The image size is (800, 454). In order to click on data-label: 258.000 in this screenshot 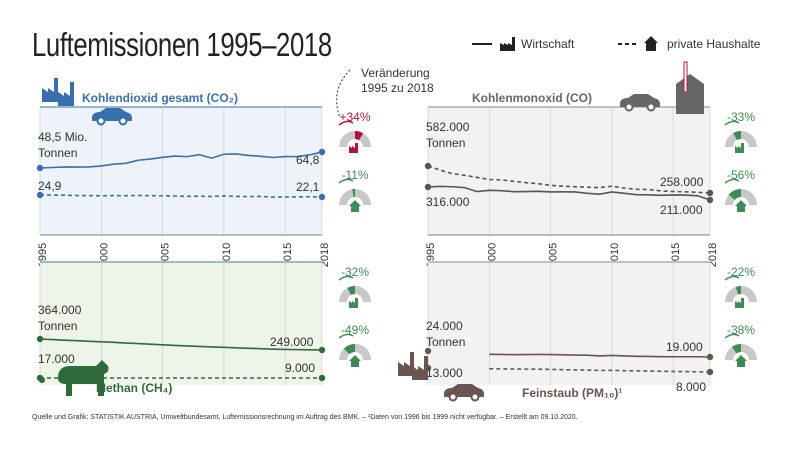, I will do `click(682, 182)`.